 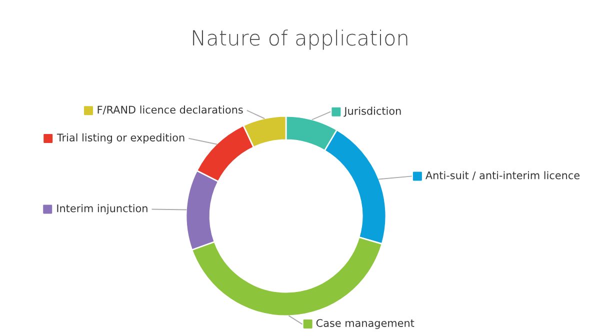 I want to click on legend-label: Case management, so click(x=365, y=324).